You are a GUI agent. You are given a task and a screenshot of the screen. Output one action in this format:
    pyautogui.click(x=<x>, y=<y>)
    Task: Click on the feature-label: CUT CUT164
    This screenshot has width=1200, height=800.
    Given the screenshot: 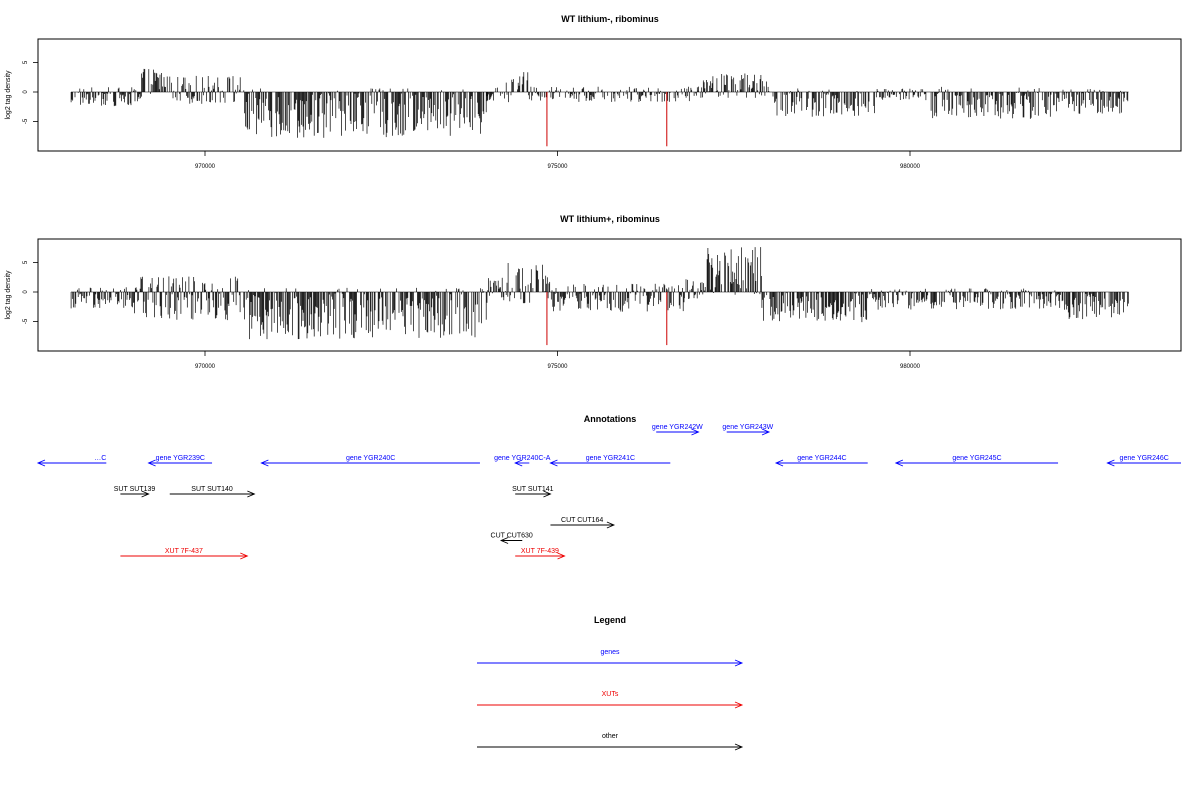 What is the action you would take?
    pyautogui.click(x=582, y=520)
    